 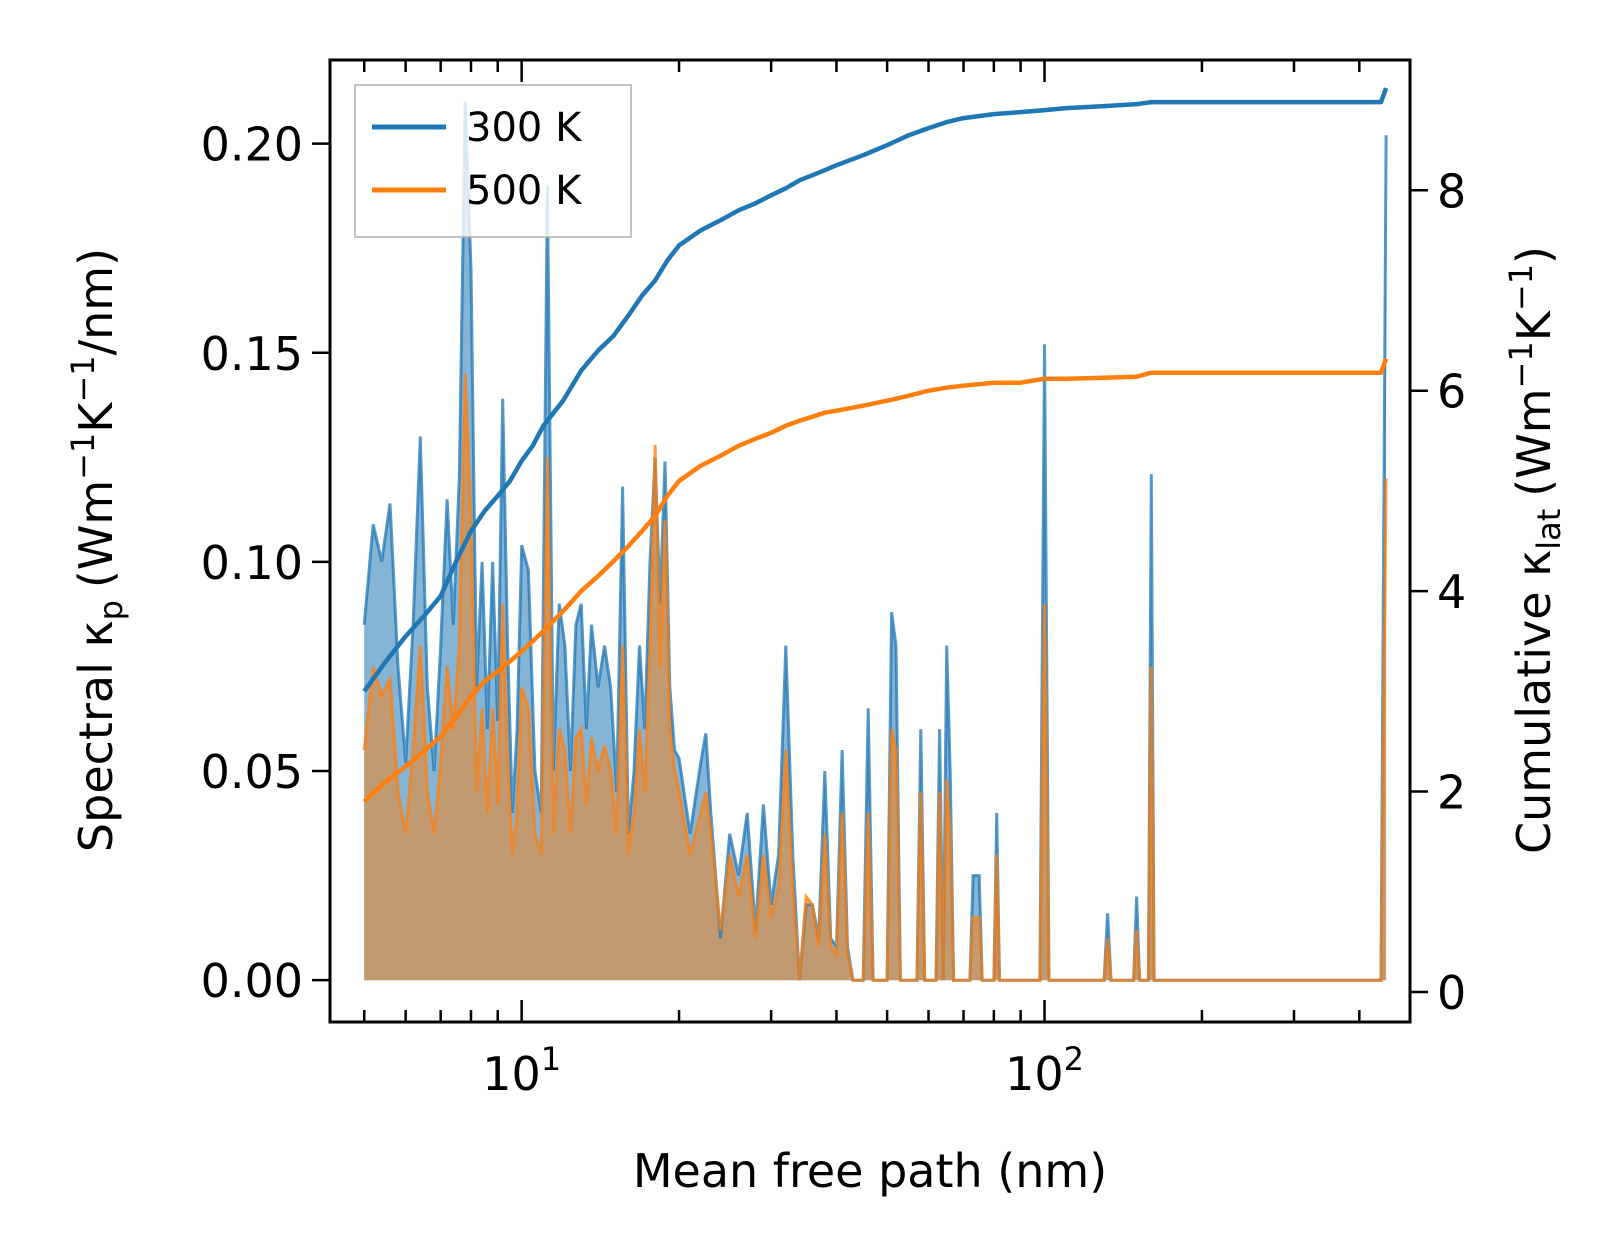 What do you see at coordinates (870, 1171) in the screenshot?
I see `x-axis-label: Mean free path (nm)` at bounding box center [870, 1171].